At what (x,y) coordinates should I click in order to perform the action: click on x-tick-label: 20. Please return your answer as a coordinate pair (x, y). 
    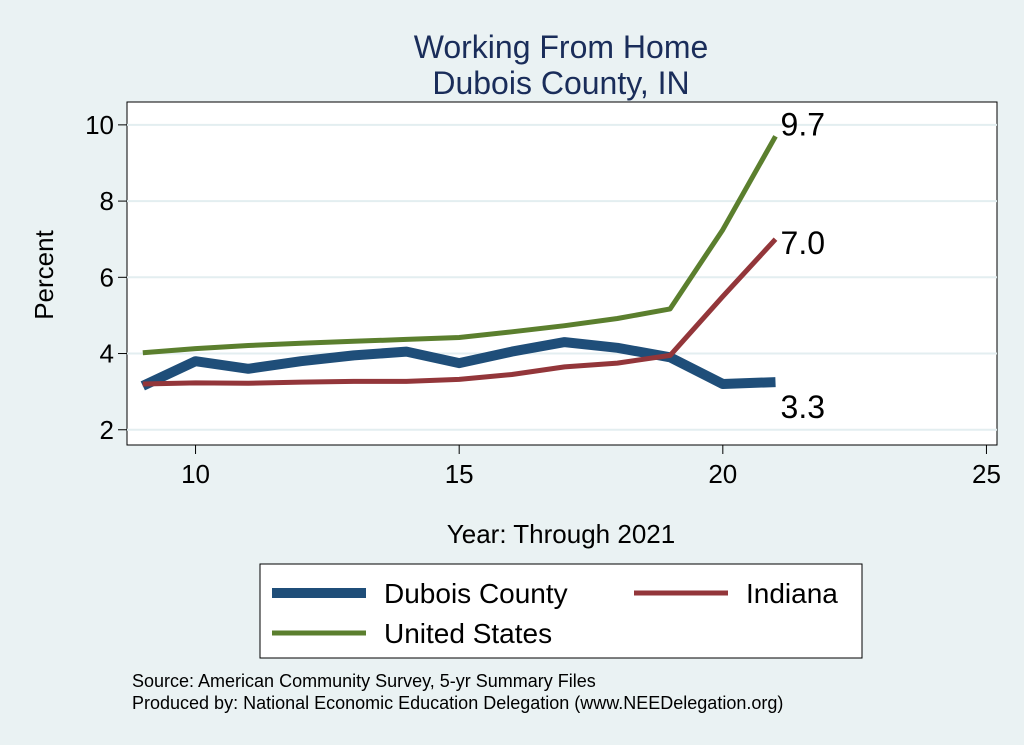
    Looking at the image, I should click on (722, 474).